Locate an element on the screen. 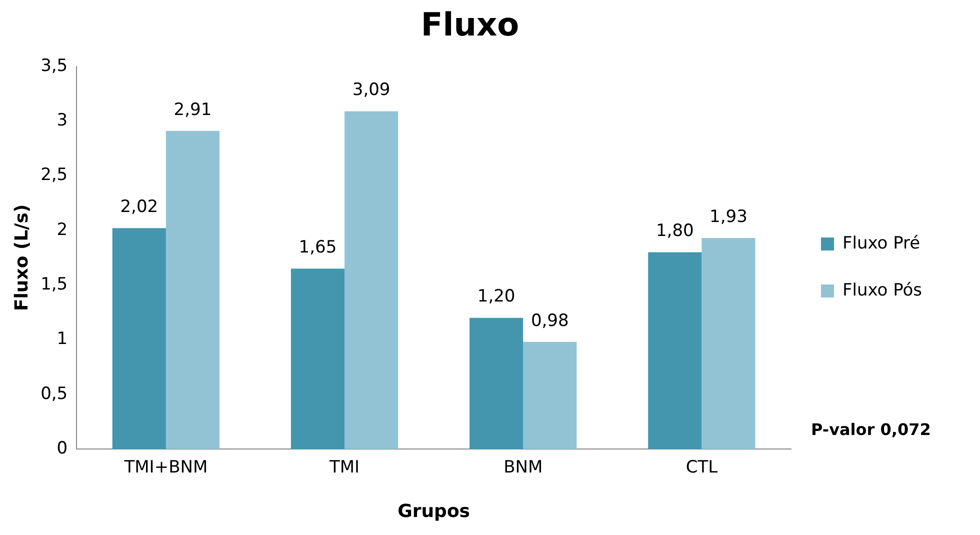  x-tick-label: CTL is located at coordinates (702, 468).